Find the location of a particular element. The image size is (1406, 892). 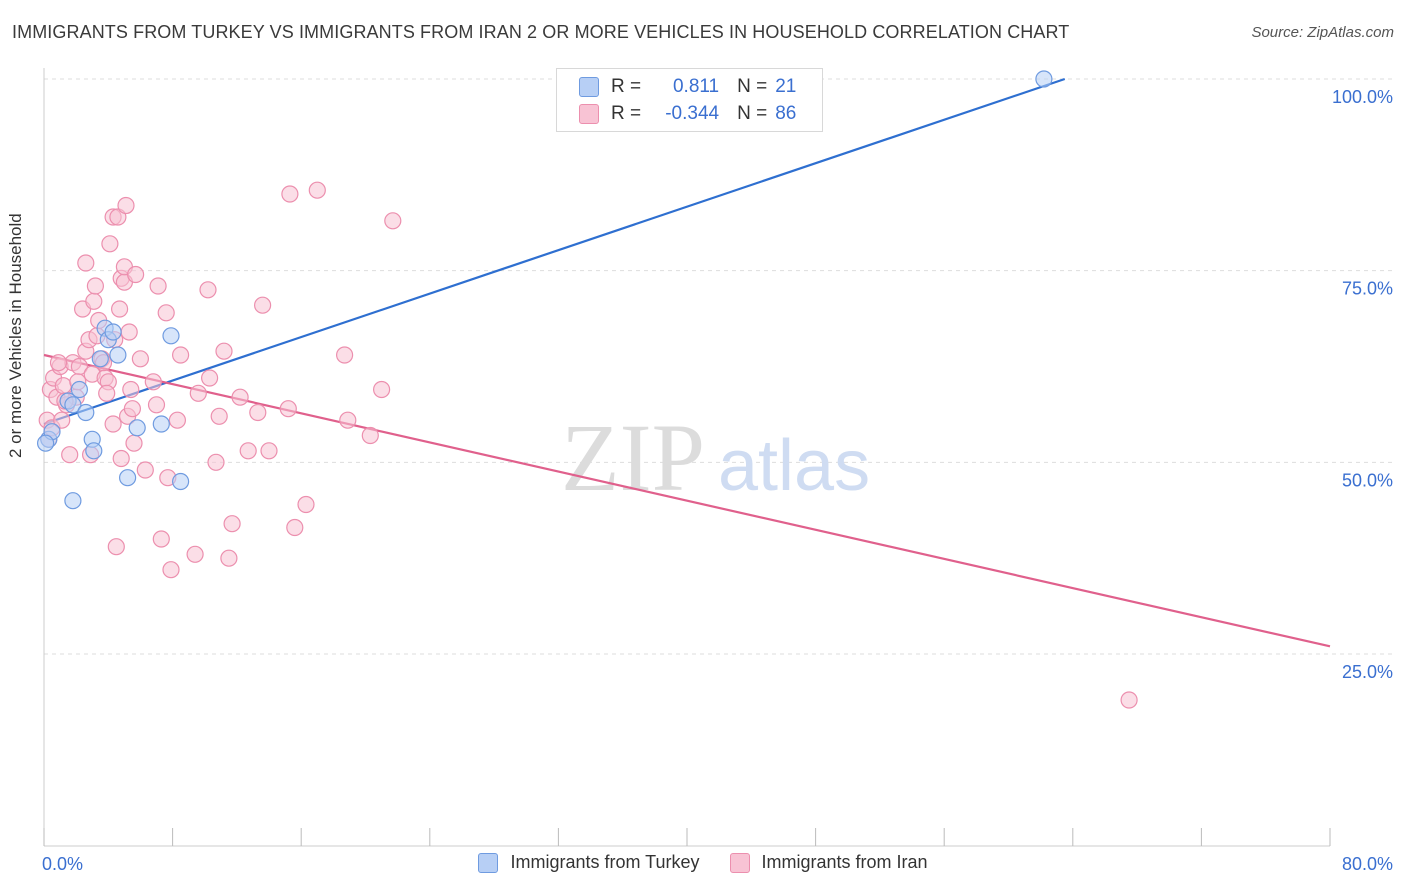

x-tick-label-0: 0.0% is located at coordinates (62, 864).